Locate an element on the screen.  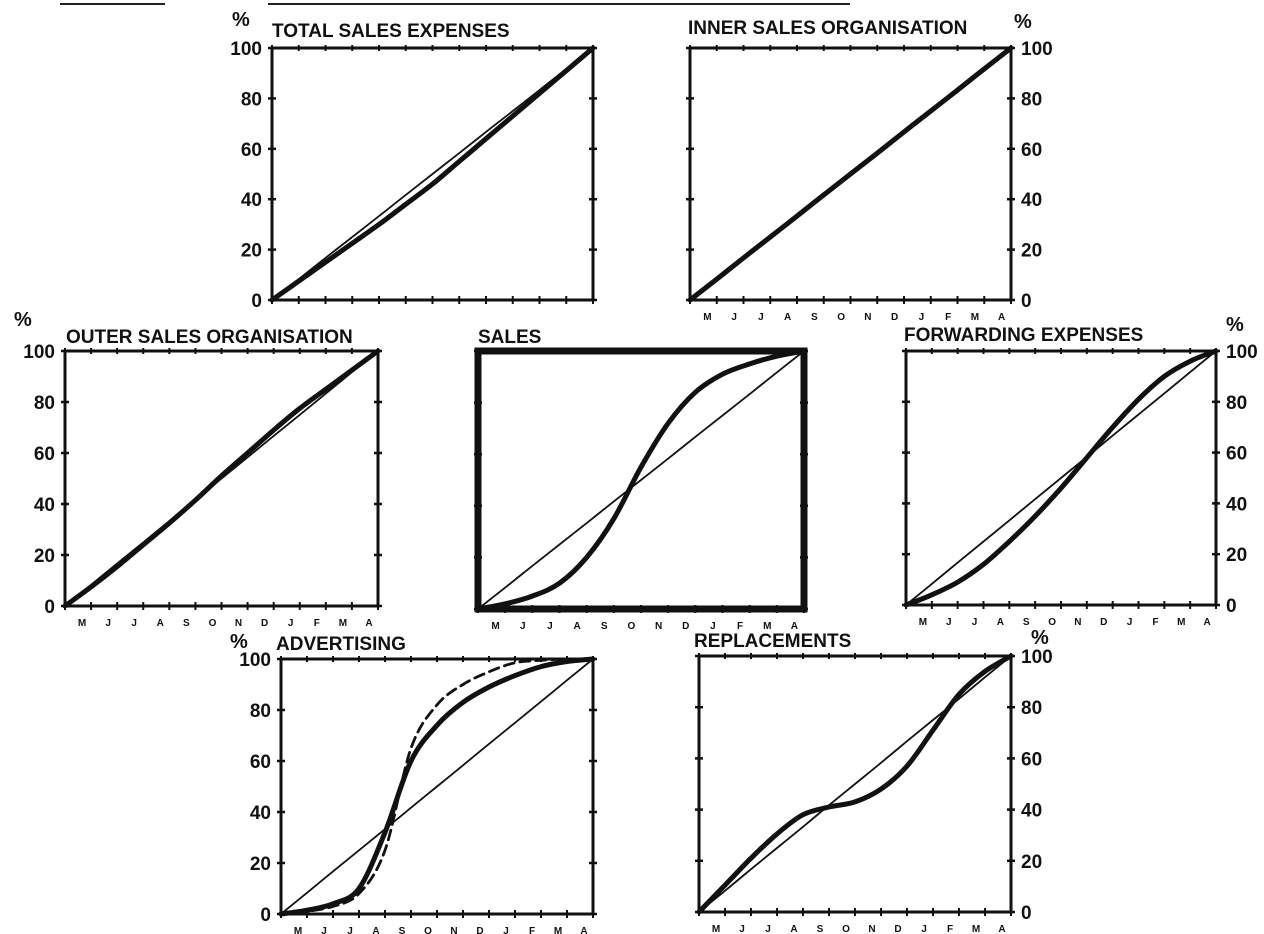
panel-total-sales-expenses: 0 20 40 60 80 100 TOTAL SALES EXPENSES% is located at coordinates (413, 160).